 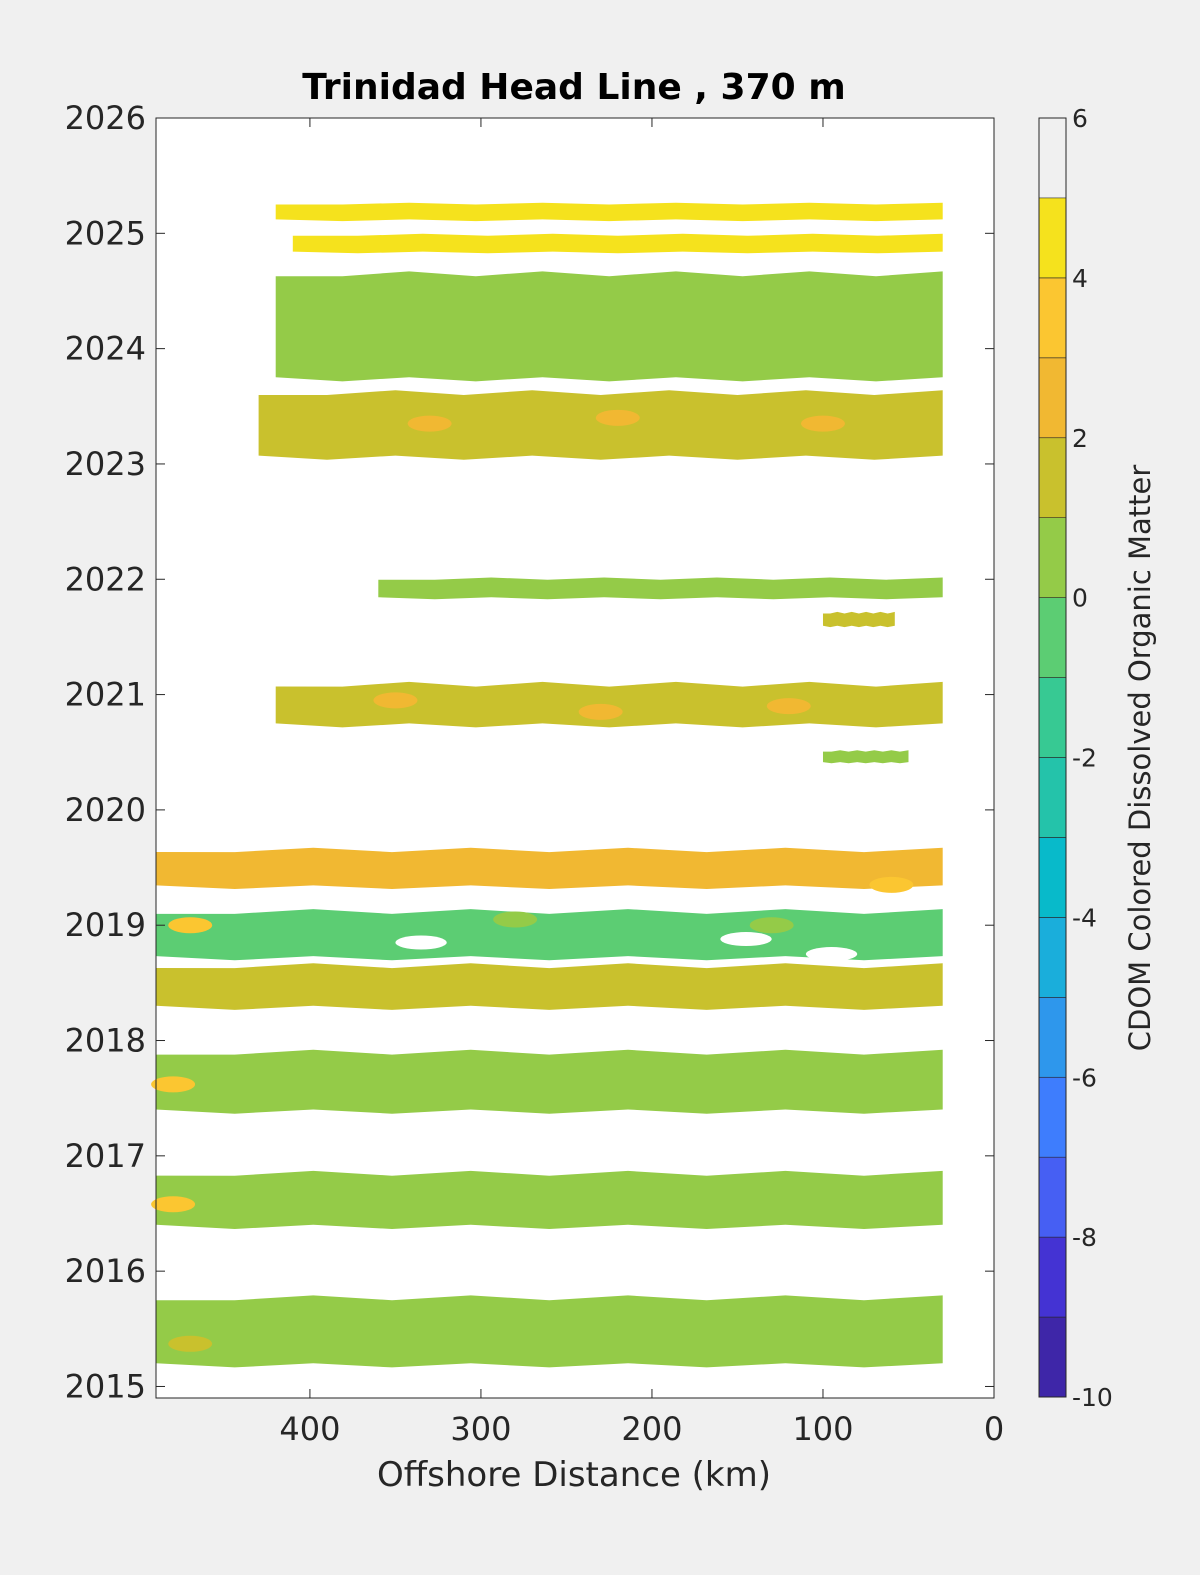 I want to click on x-tick-label: 400, so click(x=309, y=1429).